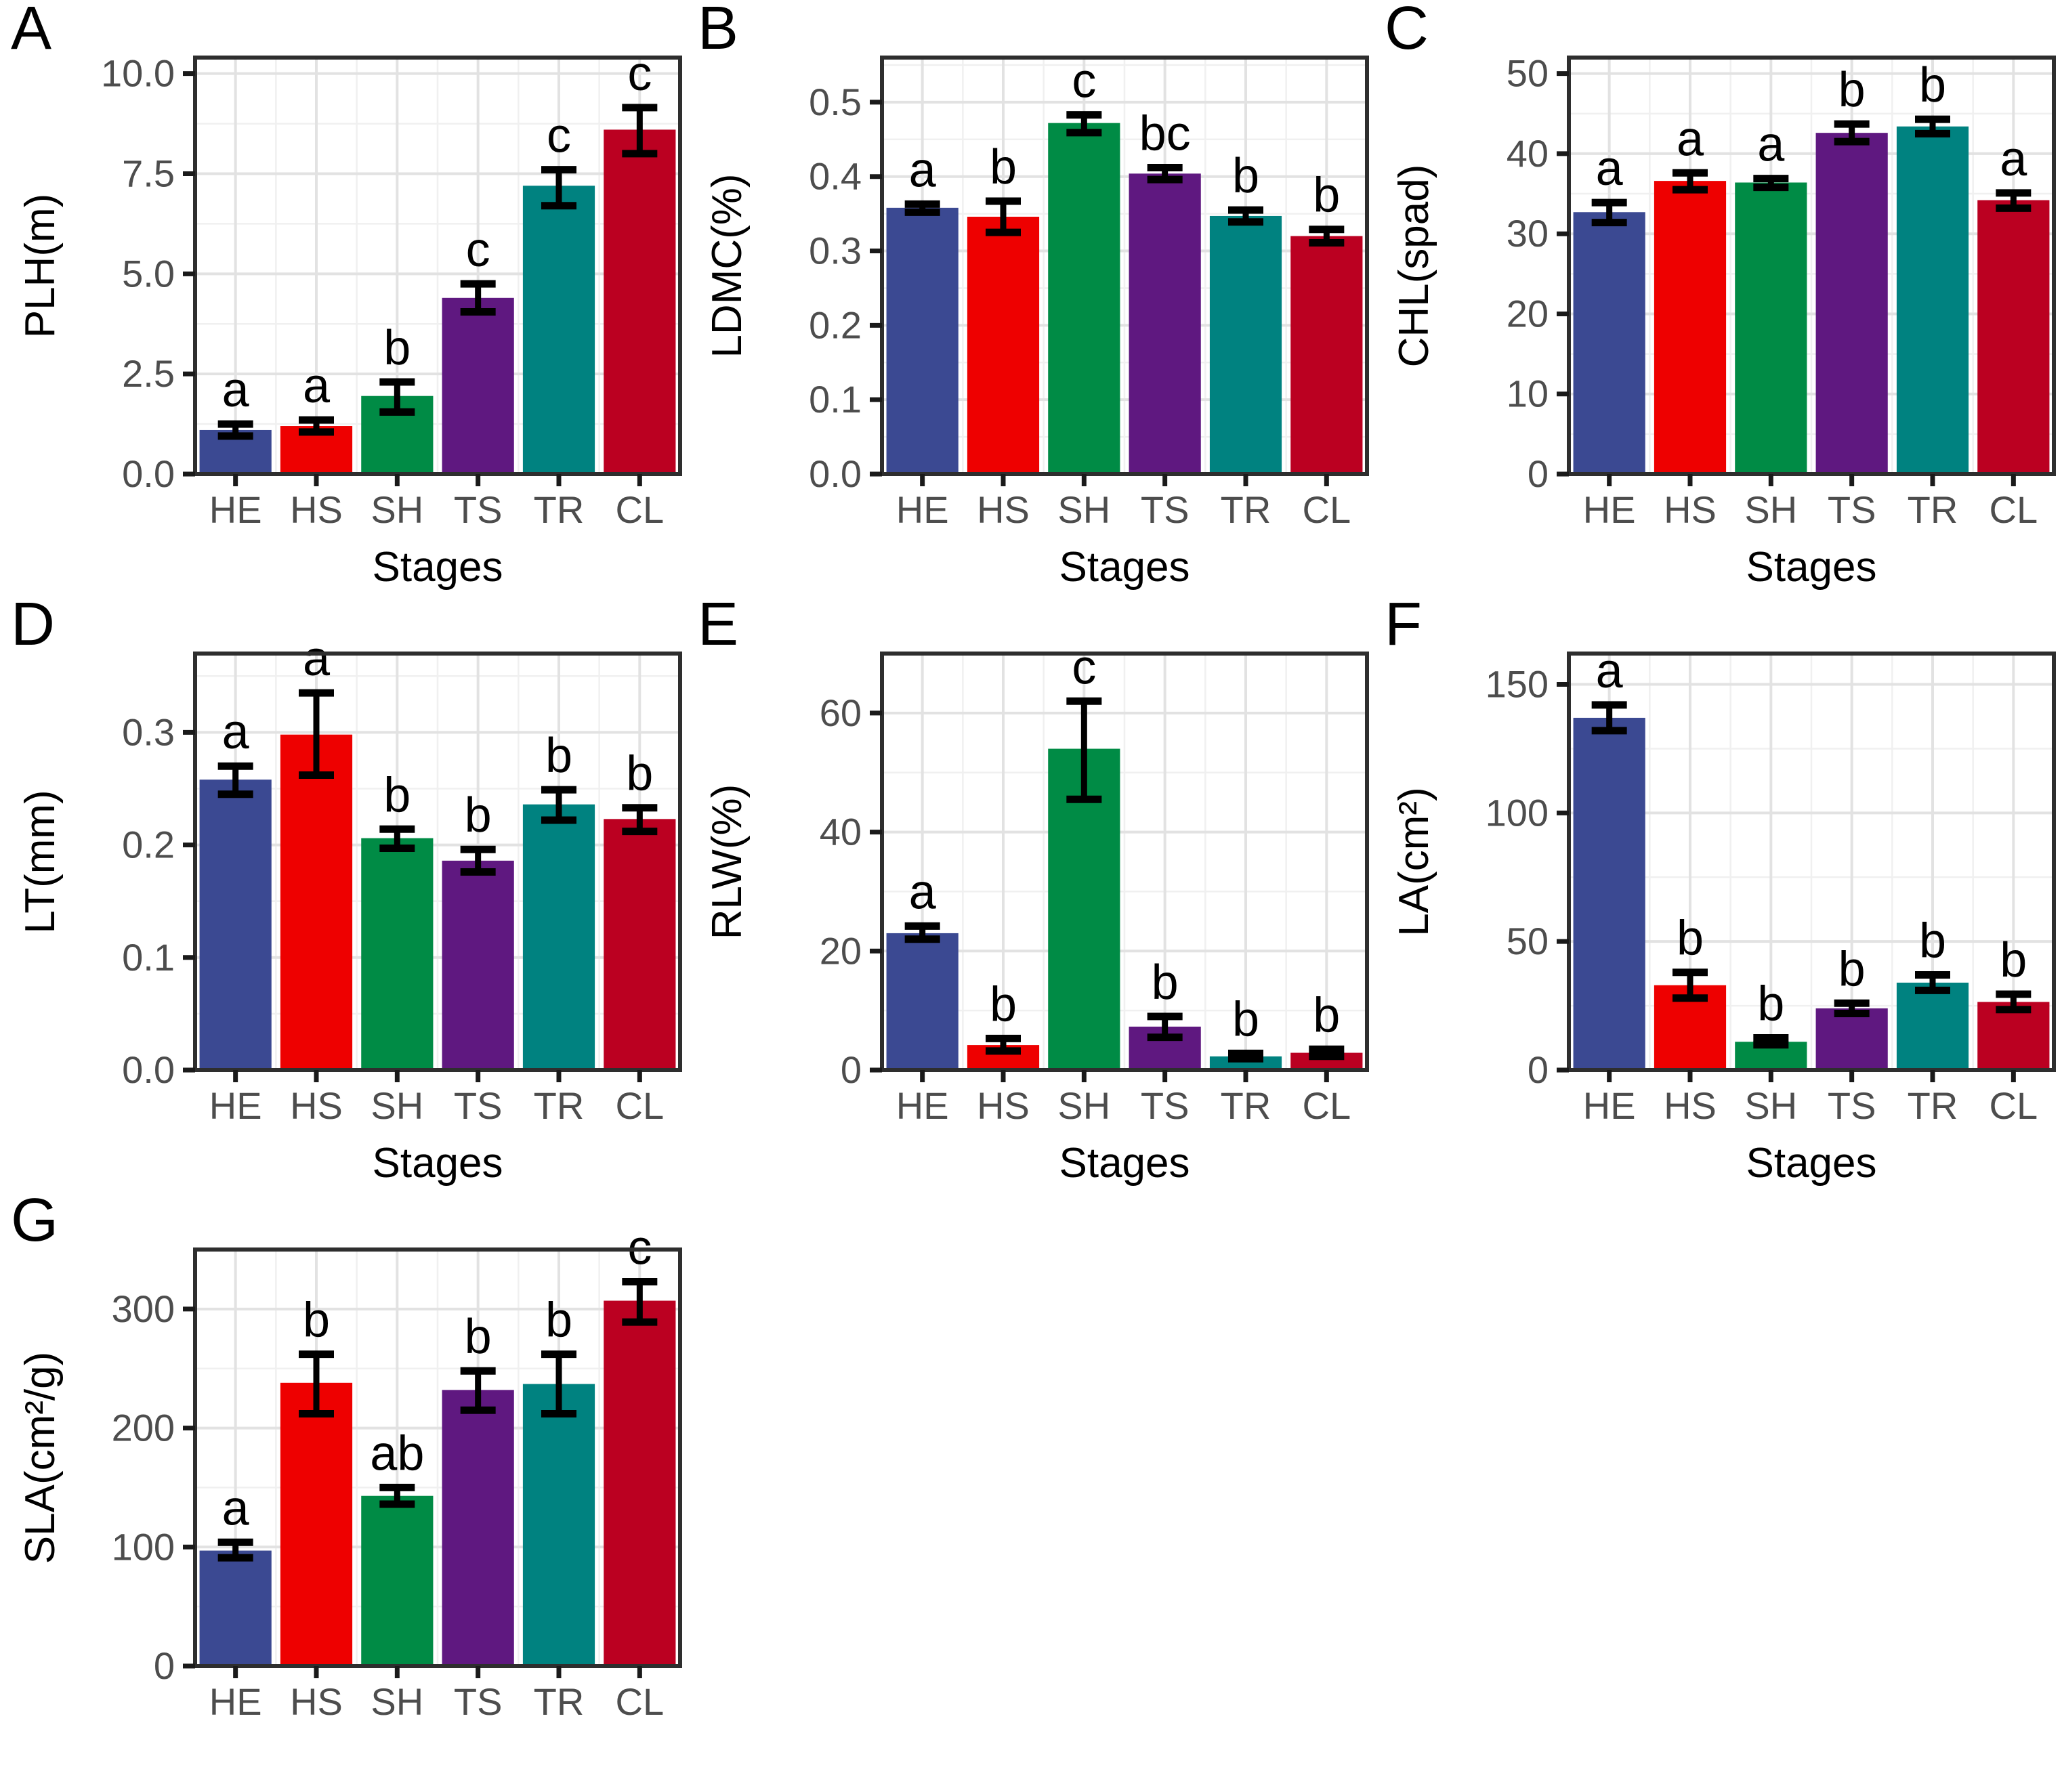 The height and width of the screenshot is (1792, 2062). Describe the element at coordinates (438, 737) in the screenshot. I see `sig-letters: aab bb b` at that location.